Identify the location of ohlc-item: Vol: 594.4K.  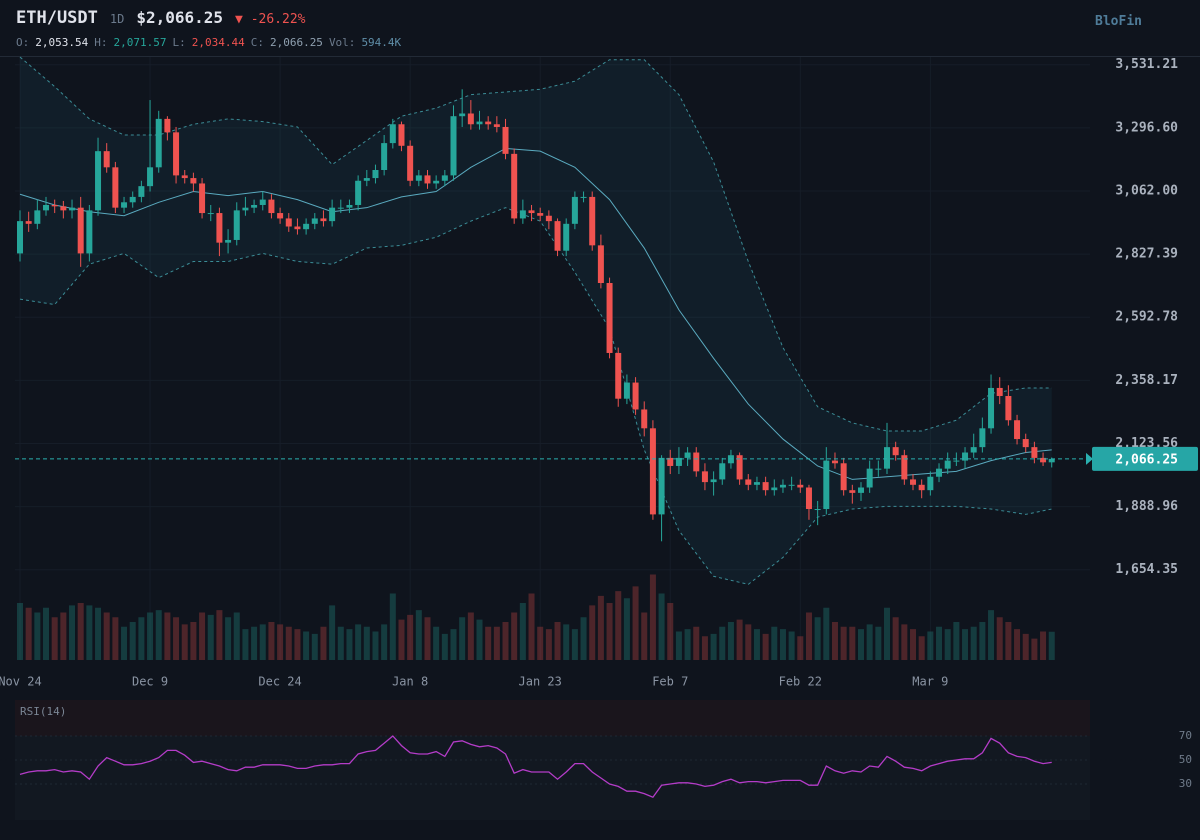
(365, 42).